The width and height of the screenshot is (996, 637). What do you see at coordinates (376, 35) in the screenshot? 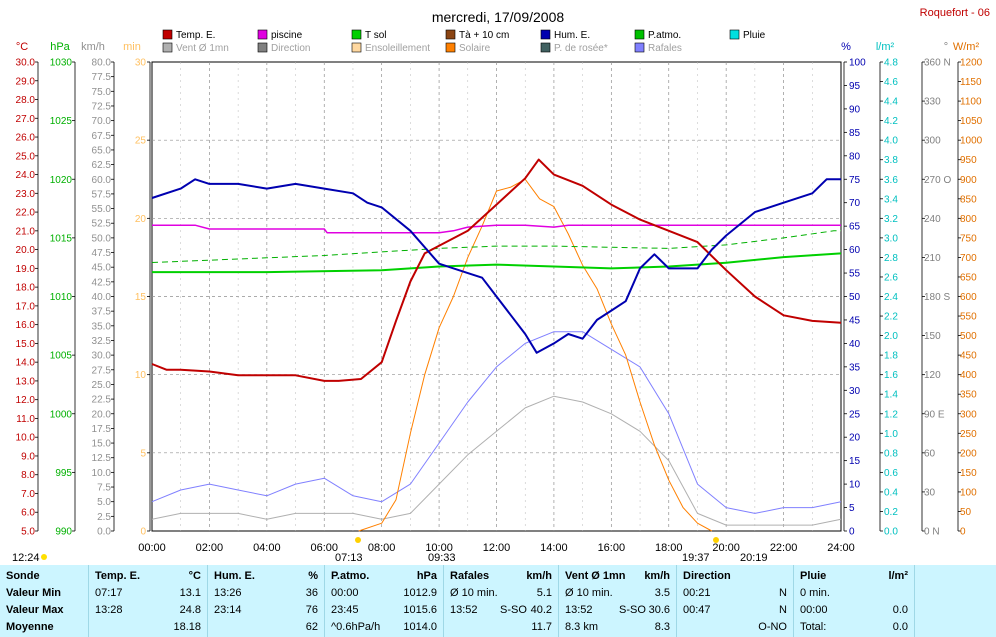
I see `legend-label: T sol` at bounding box center [376, 35].